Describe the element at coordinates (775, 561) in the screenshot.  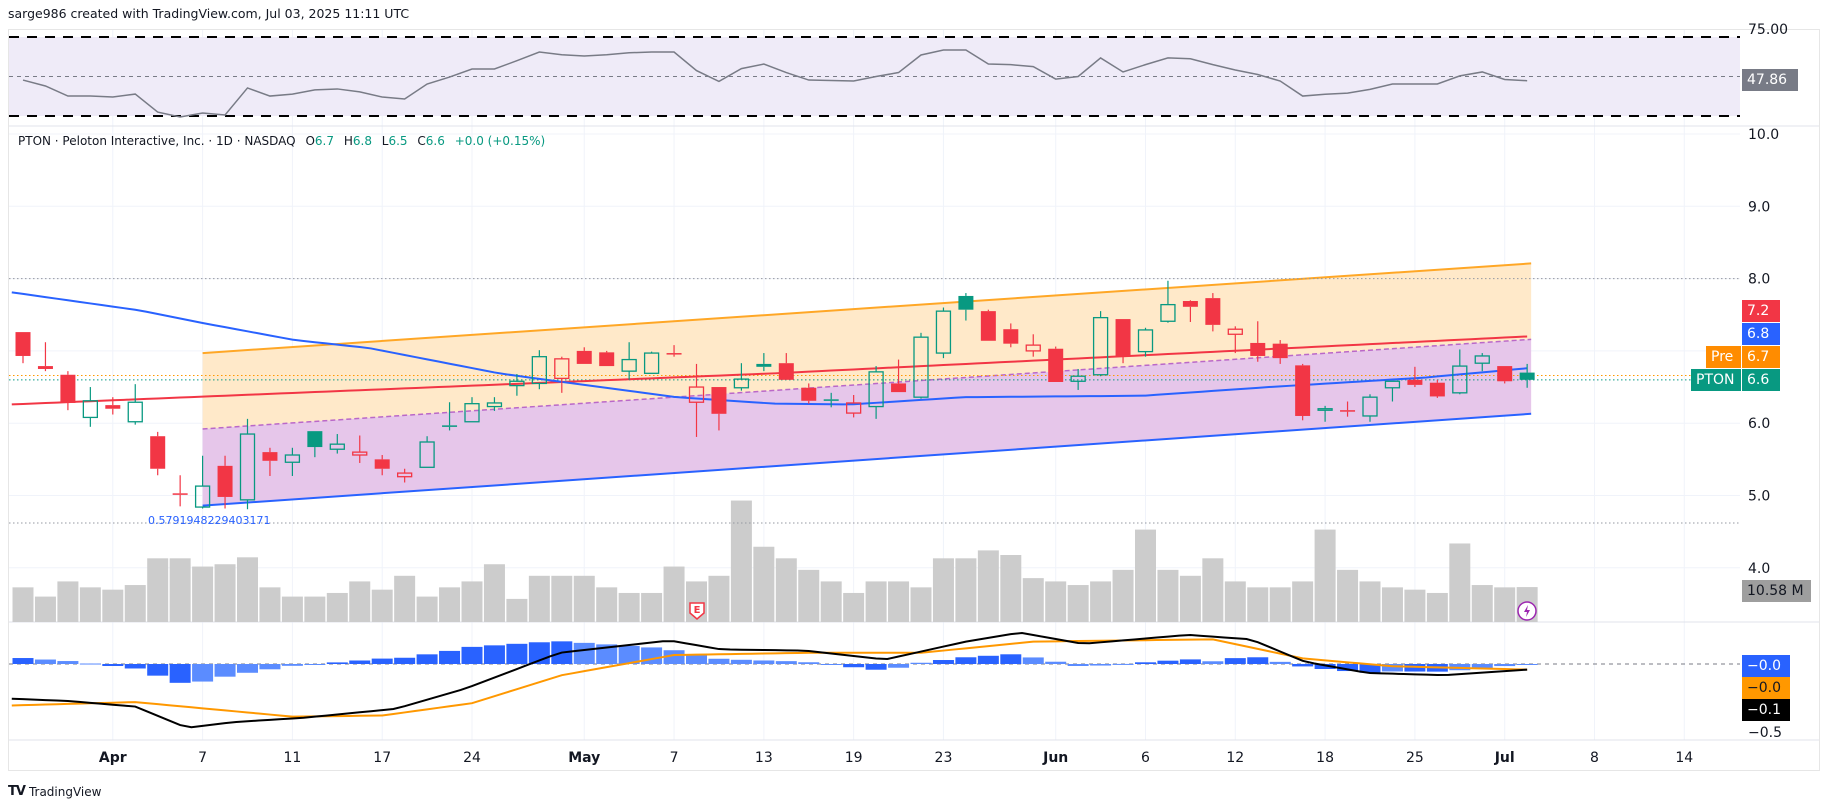
I see `volume-pane` at that location.